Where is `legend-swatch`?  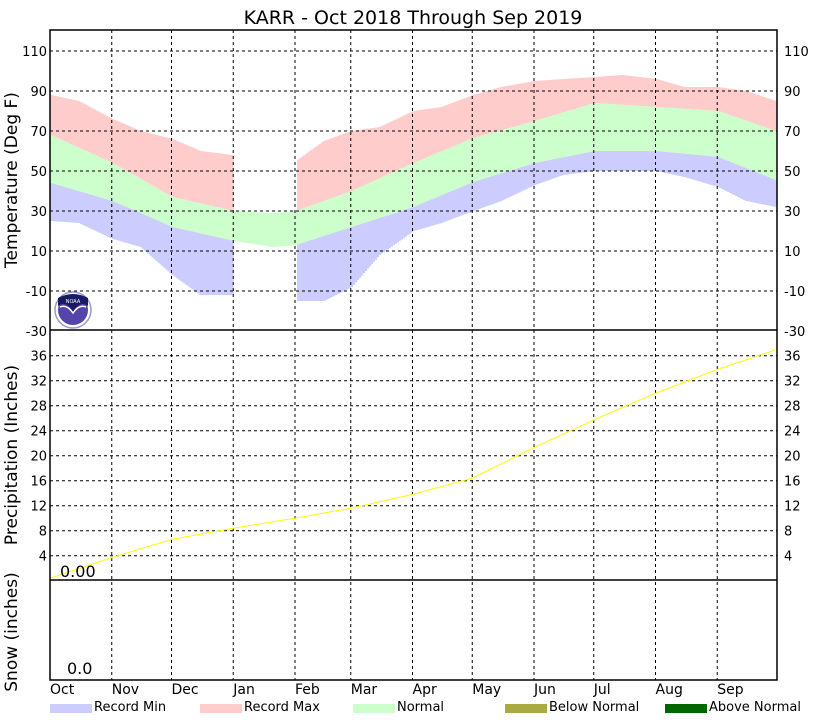
legend-swatch is located at coordinates (221, 708).